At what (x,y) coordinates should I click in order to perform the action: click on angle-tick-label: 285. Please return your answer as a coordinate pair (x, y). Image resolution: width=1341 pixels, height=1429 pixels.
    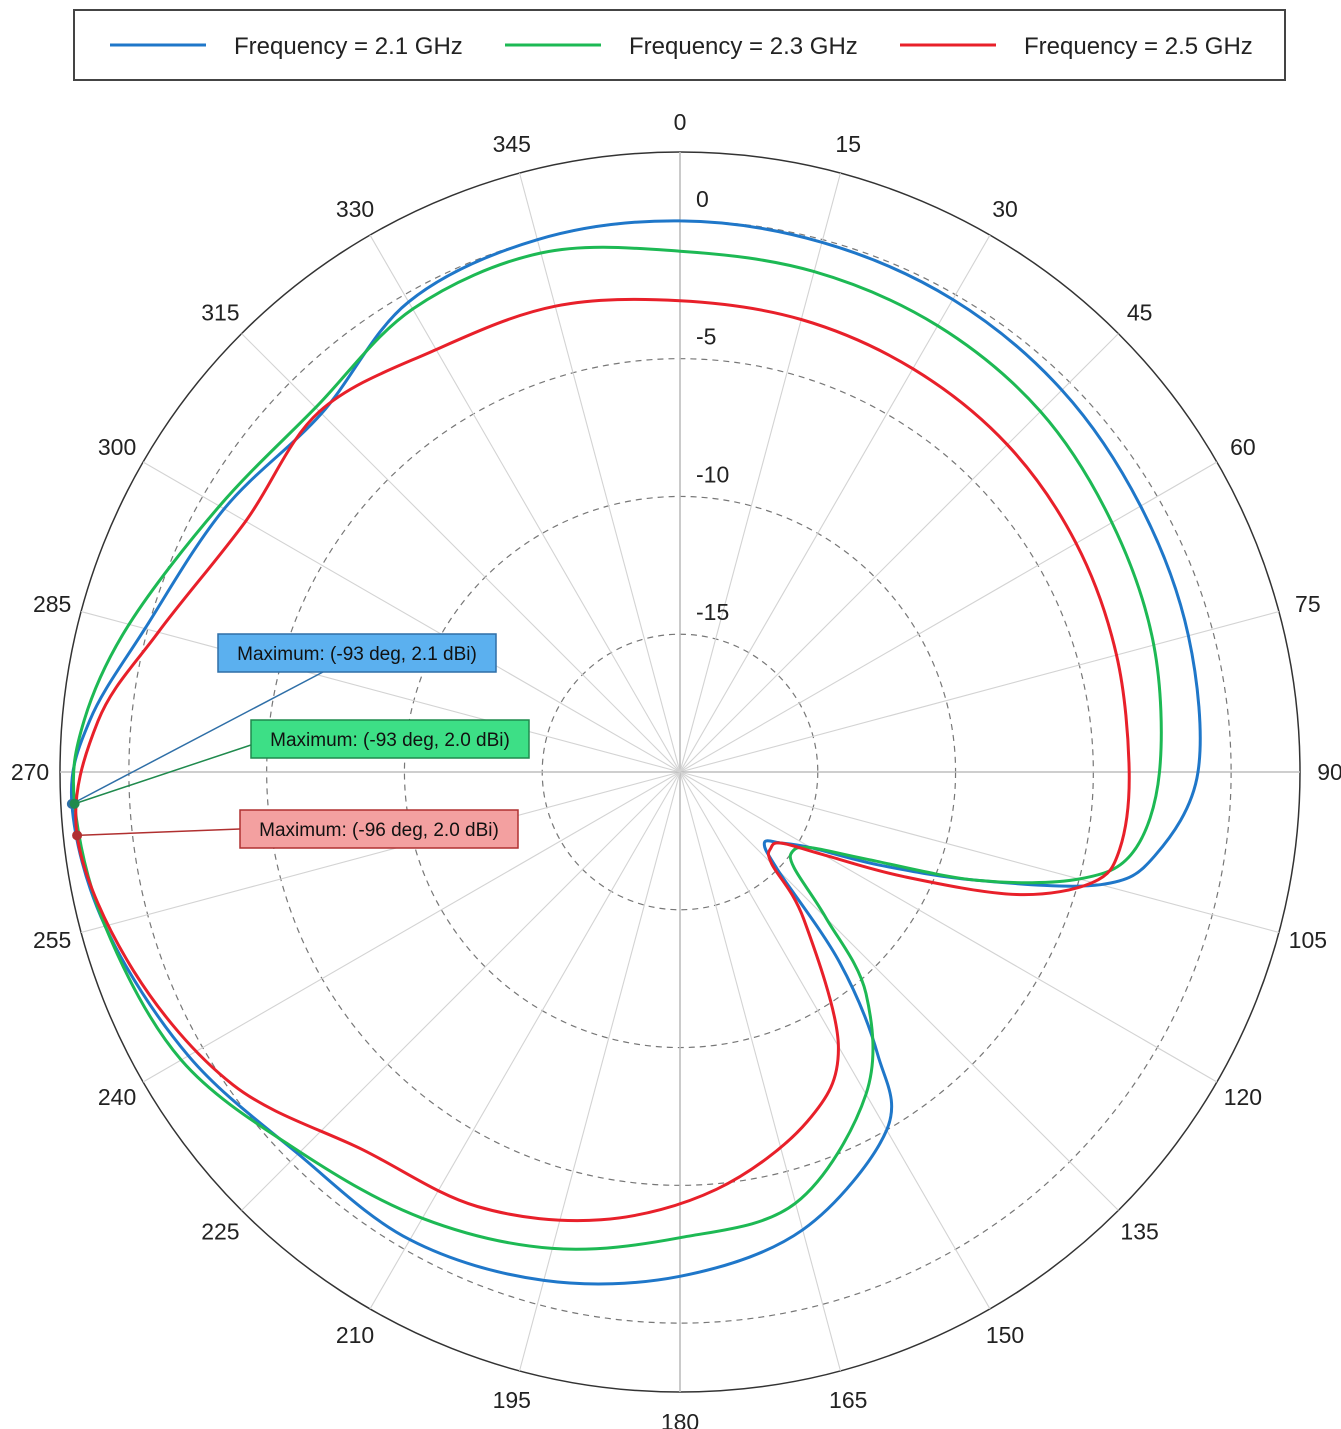
    Looking at the image, I should click on (52, 604).